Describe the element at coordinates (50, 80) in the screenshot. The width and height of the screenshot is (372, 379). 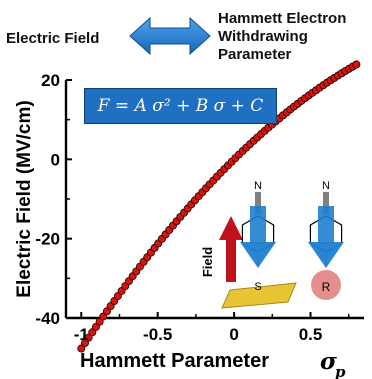
I see `y-tick-label: 20` at that location.